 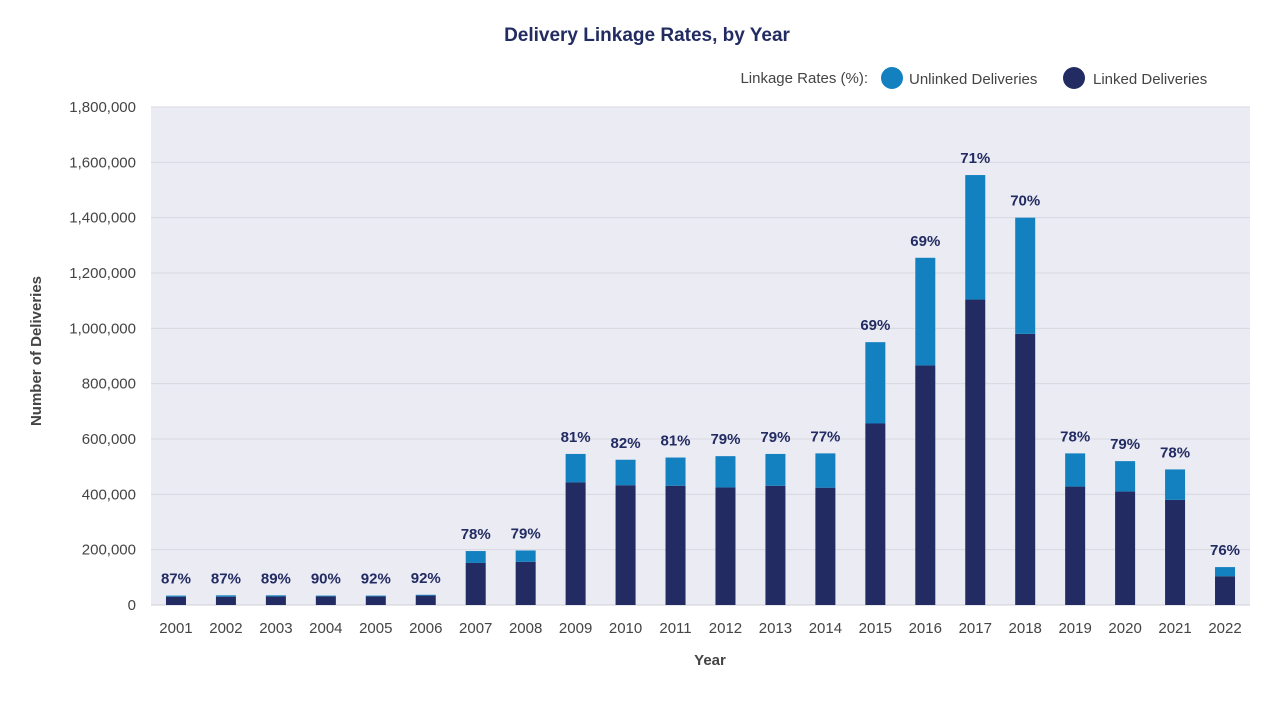 I want to click on x-tick-label: 2018, so click(x=1025, y=628).